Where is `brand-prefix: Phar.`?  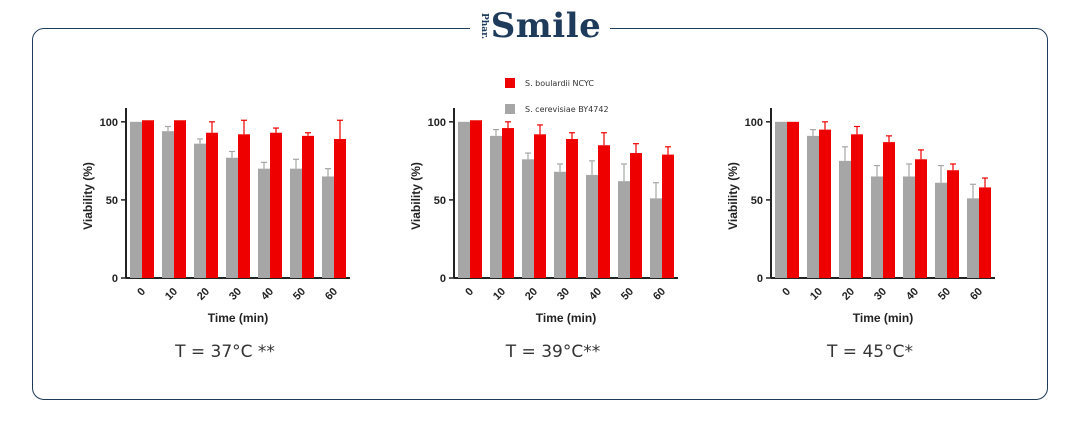 brand-prefix: Phar. is located at coordinates (483, 26).